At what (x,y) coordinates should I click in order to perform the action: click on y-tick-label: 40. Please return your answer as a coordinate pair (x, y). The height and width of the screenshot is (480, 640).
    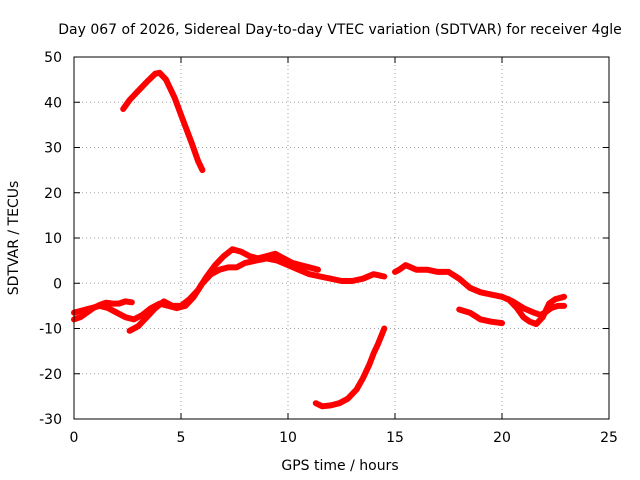
    Looking at the image, I should click on (53, 103).